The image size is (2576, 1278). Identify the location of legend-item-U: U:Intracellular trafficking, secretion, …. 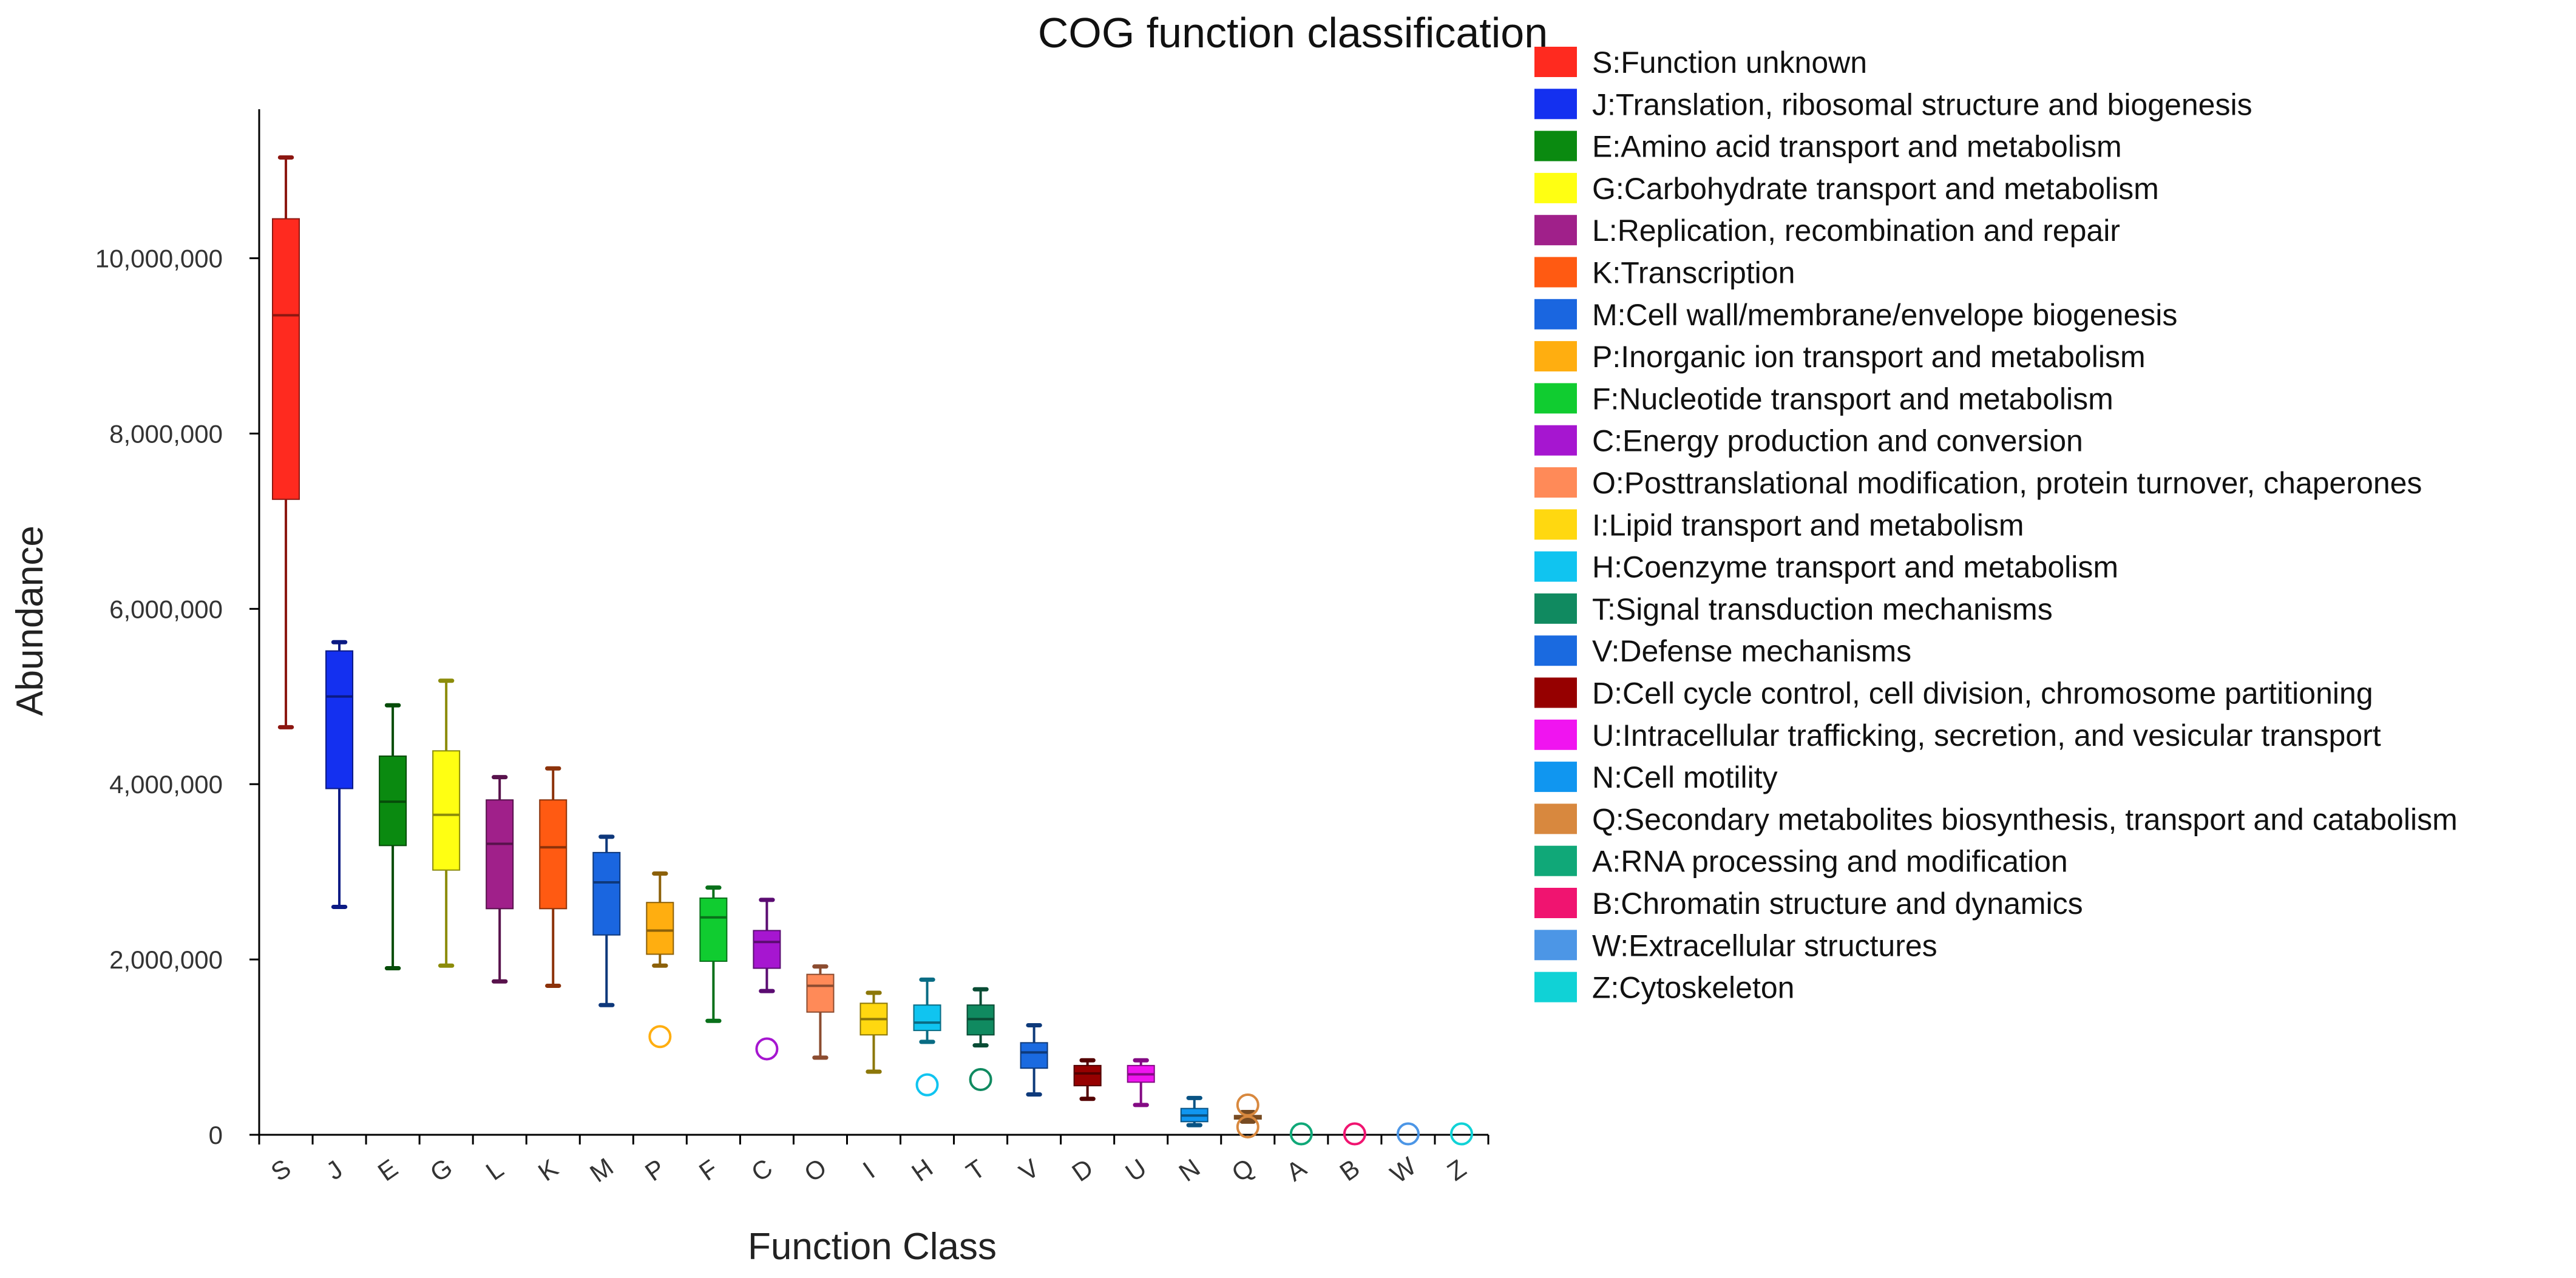
(1957, 735).